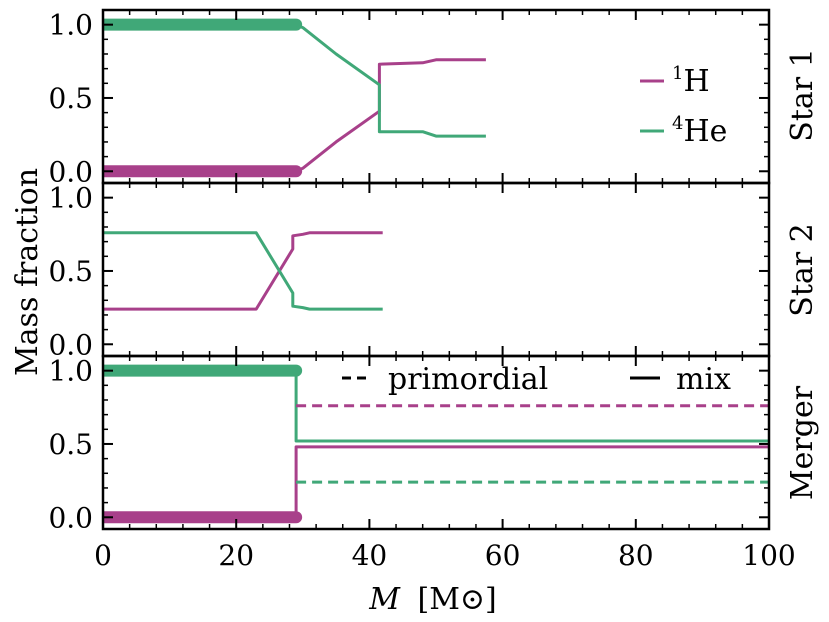 Image resolution: width=829 pixels, height=622 pixels. I want to click on panel-label-star-2: Star 2, so click(802, 269).